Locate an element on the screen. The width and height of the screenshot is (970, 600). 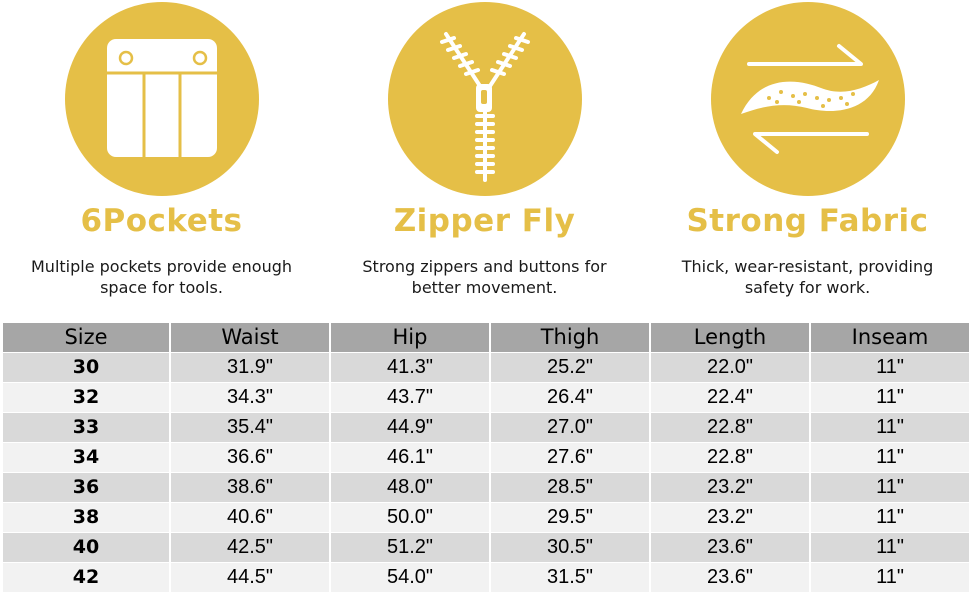
cell-size: 40 is located at coordinates (86, 547).